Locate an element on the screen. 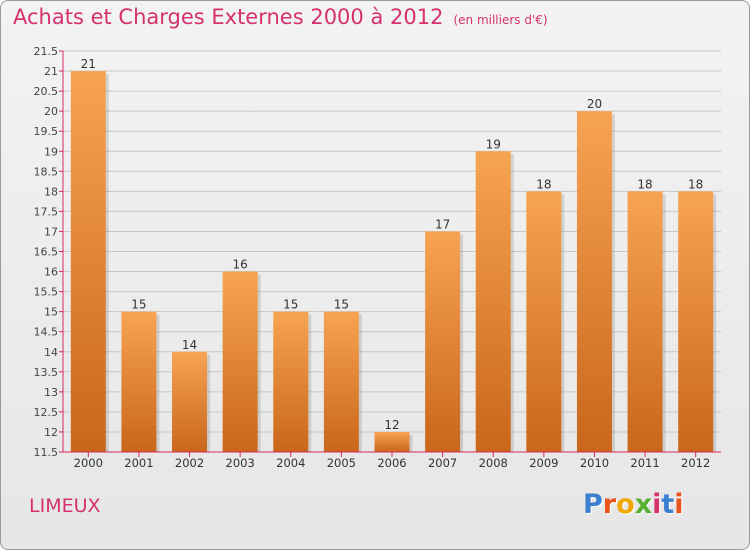  y-tick-label: 14 is located at coordinates (51, 352).